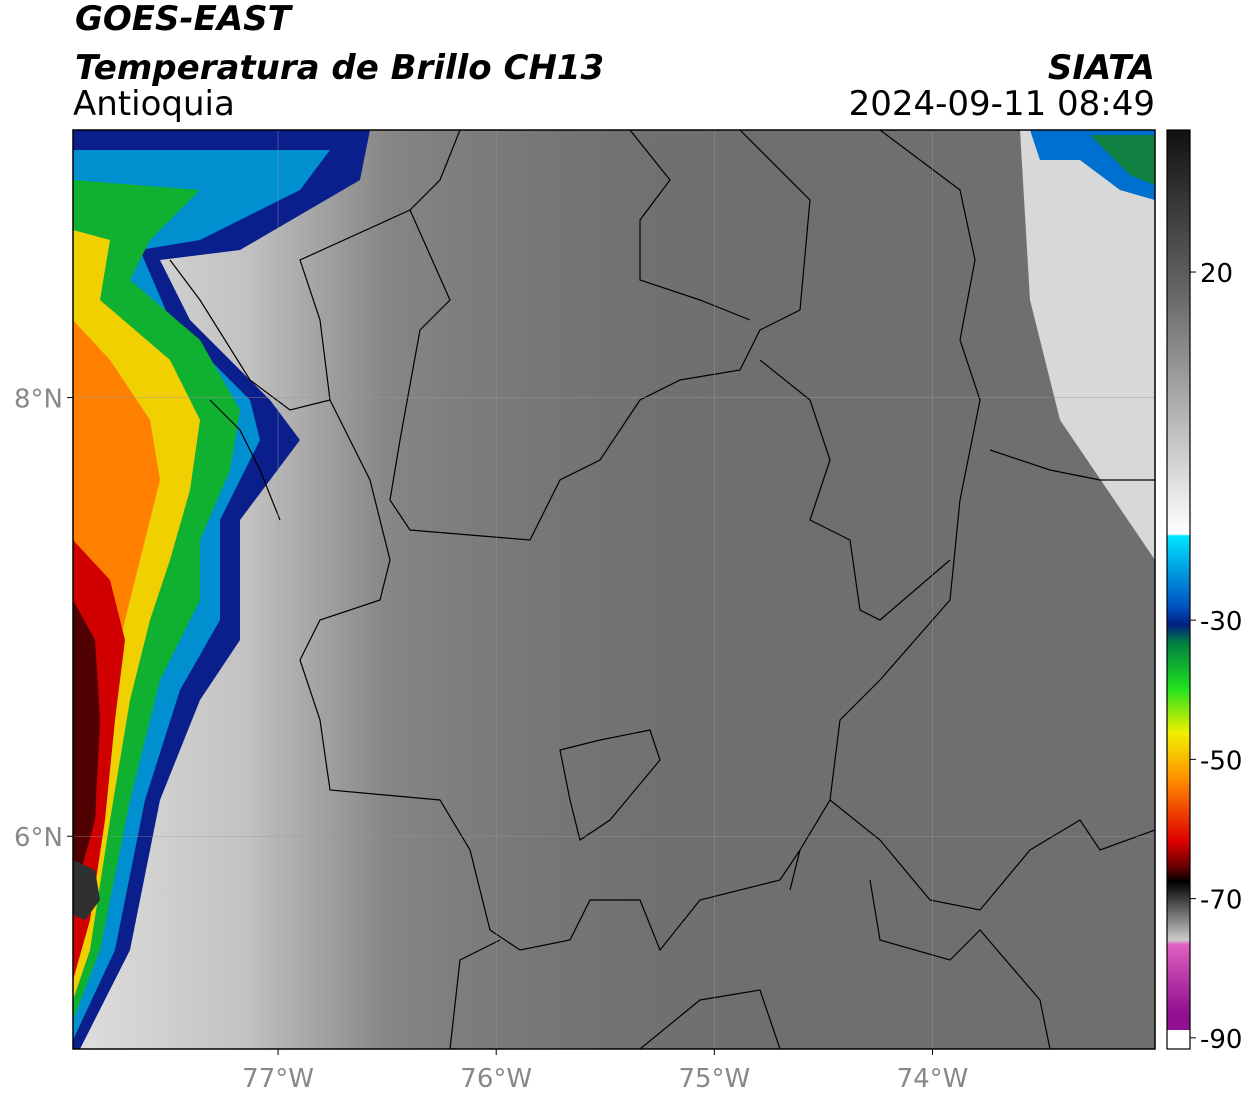 This screenshot has height=1103, width=1252. What do you see at coordinates (339, 68) in the screenshot?
I see `product-title: Temperatura de Brillo CH13` at bounding box center [339, 68].